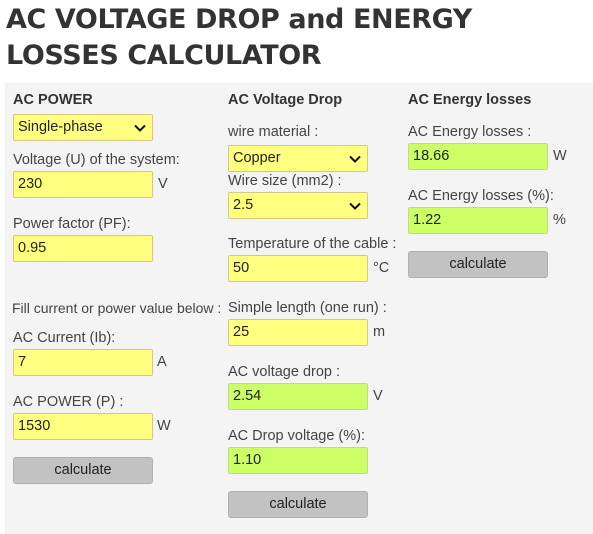  What do you see at coordinates (470, 132) in the screenshot?
I see `energy-losses-label: AC Energy losses :` at bounding box center [470, 132].